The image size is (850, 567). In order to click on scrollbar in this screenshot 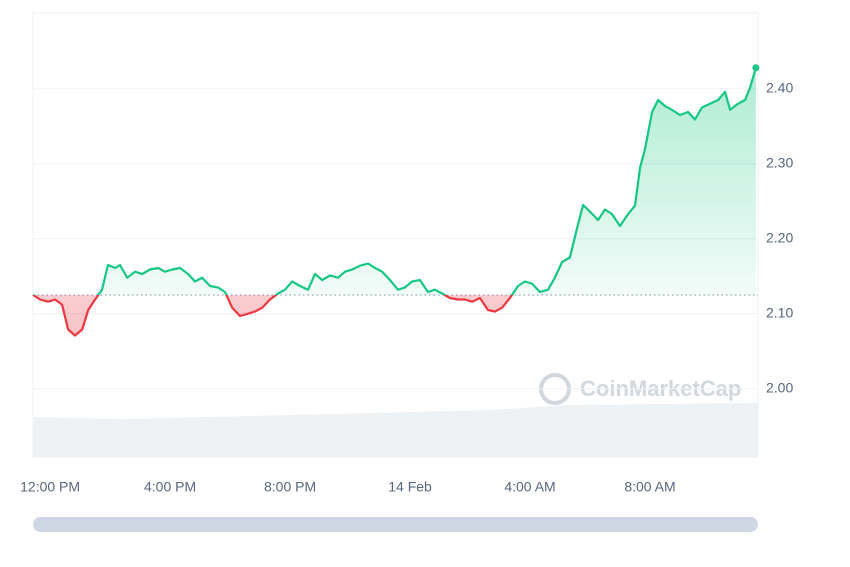, I will do `click(395, 524)`.